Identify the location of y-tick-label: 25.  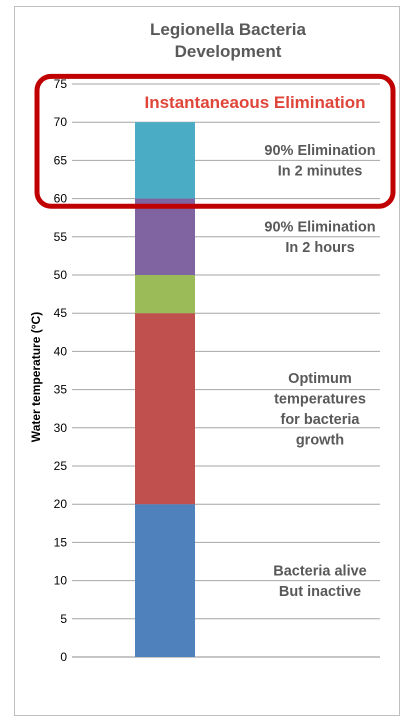
(61, 466).